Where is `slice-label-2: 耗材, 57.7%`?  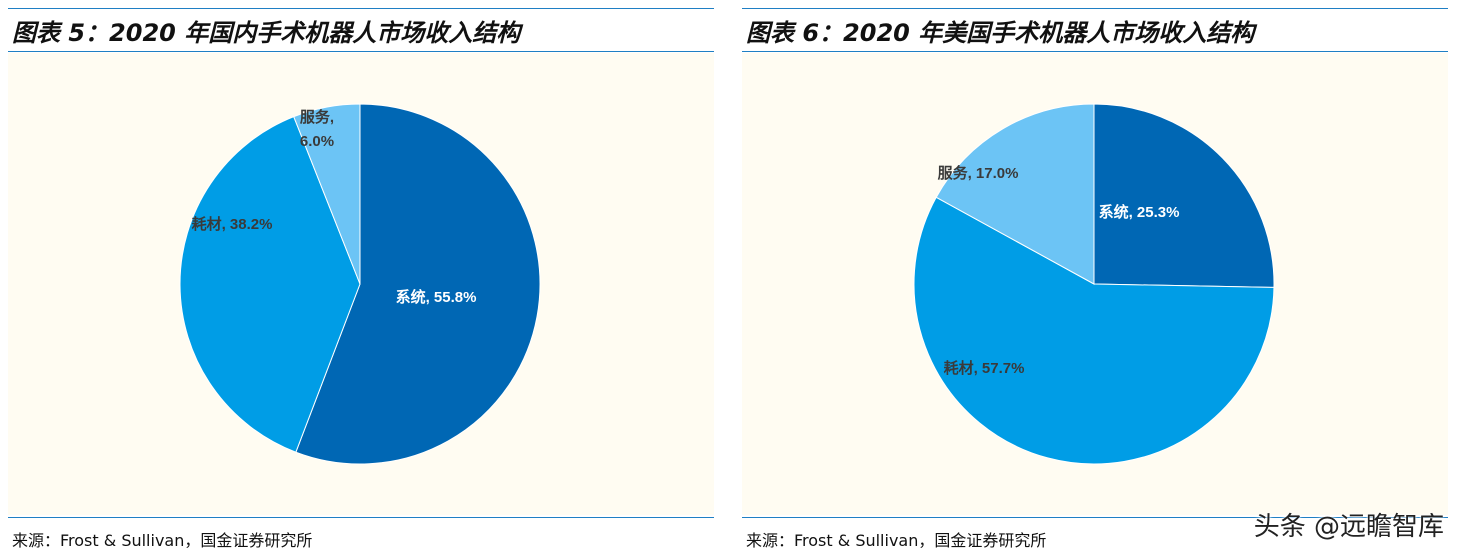
slice-label-2: 耗材, 57.7% is located at coordinates (984, 368).